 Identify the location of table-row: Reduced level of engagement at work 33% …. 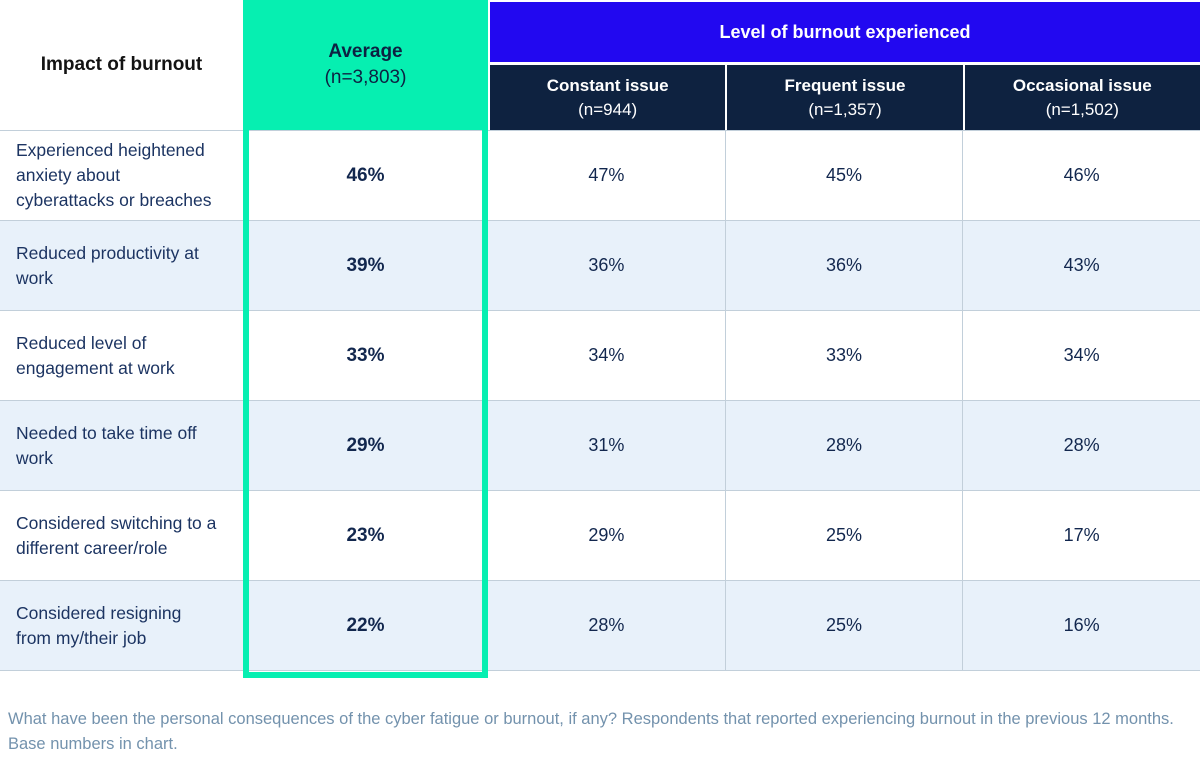
(600, 356).